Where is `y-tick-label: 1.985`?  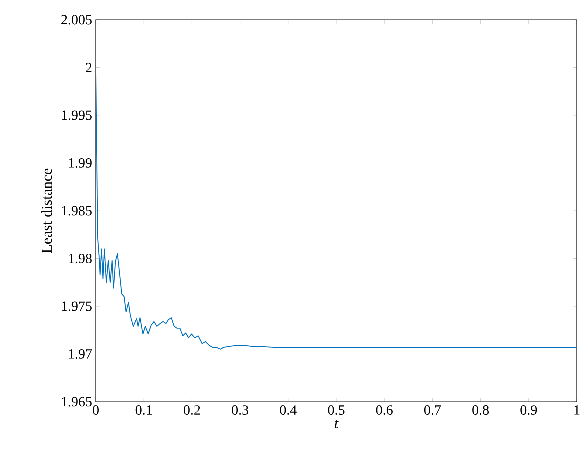 y-tick-label: 1.985 is located at coordinates (77, 211).